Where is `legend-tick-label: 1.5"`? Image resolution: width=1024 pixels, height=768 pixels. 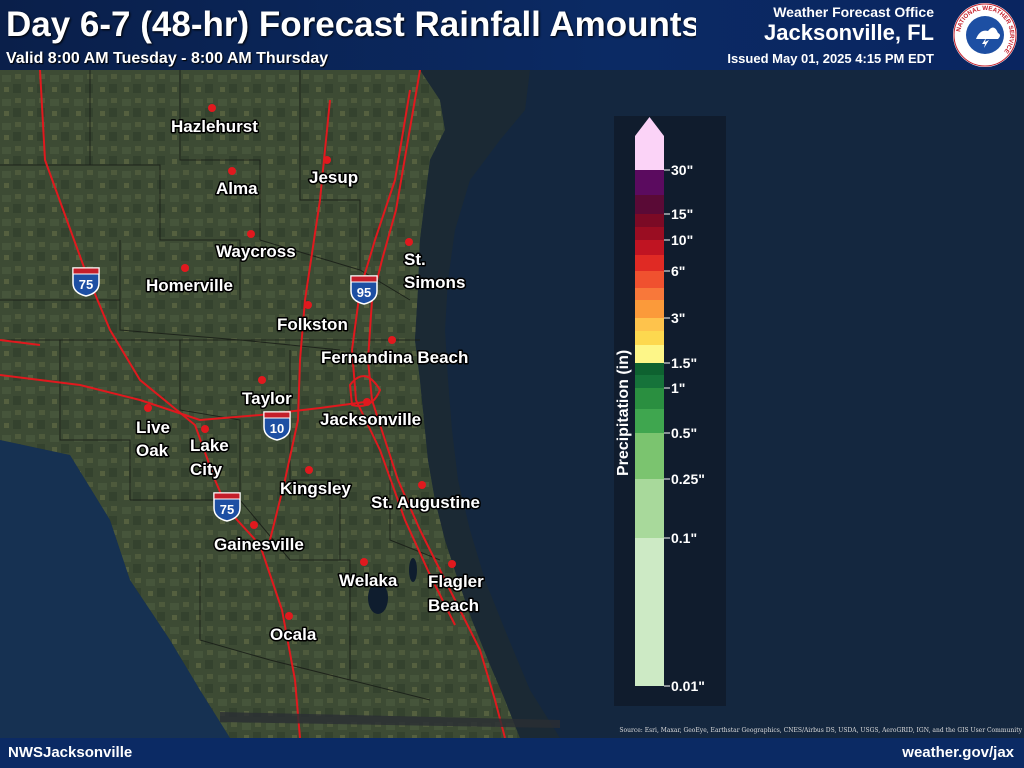 legend-tick-label: 1.5" is located at coordinates (684, 363).